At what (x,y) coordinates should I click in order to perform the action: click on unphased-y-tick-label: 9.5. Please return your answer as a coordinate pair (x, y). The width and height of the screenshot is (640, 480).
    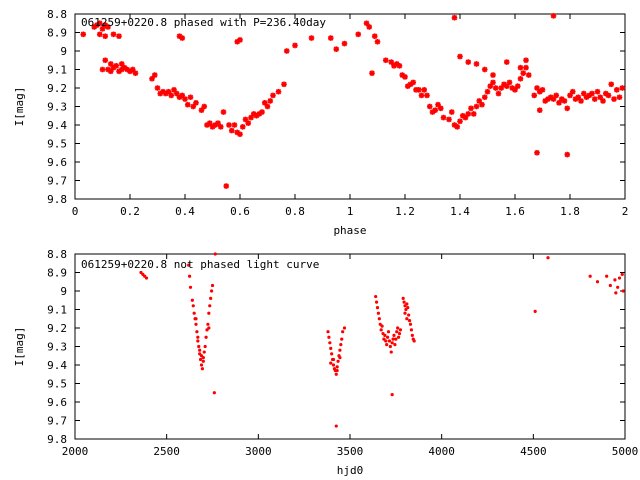
    Looking at the image, I should click on (57, 384).